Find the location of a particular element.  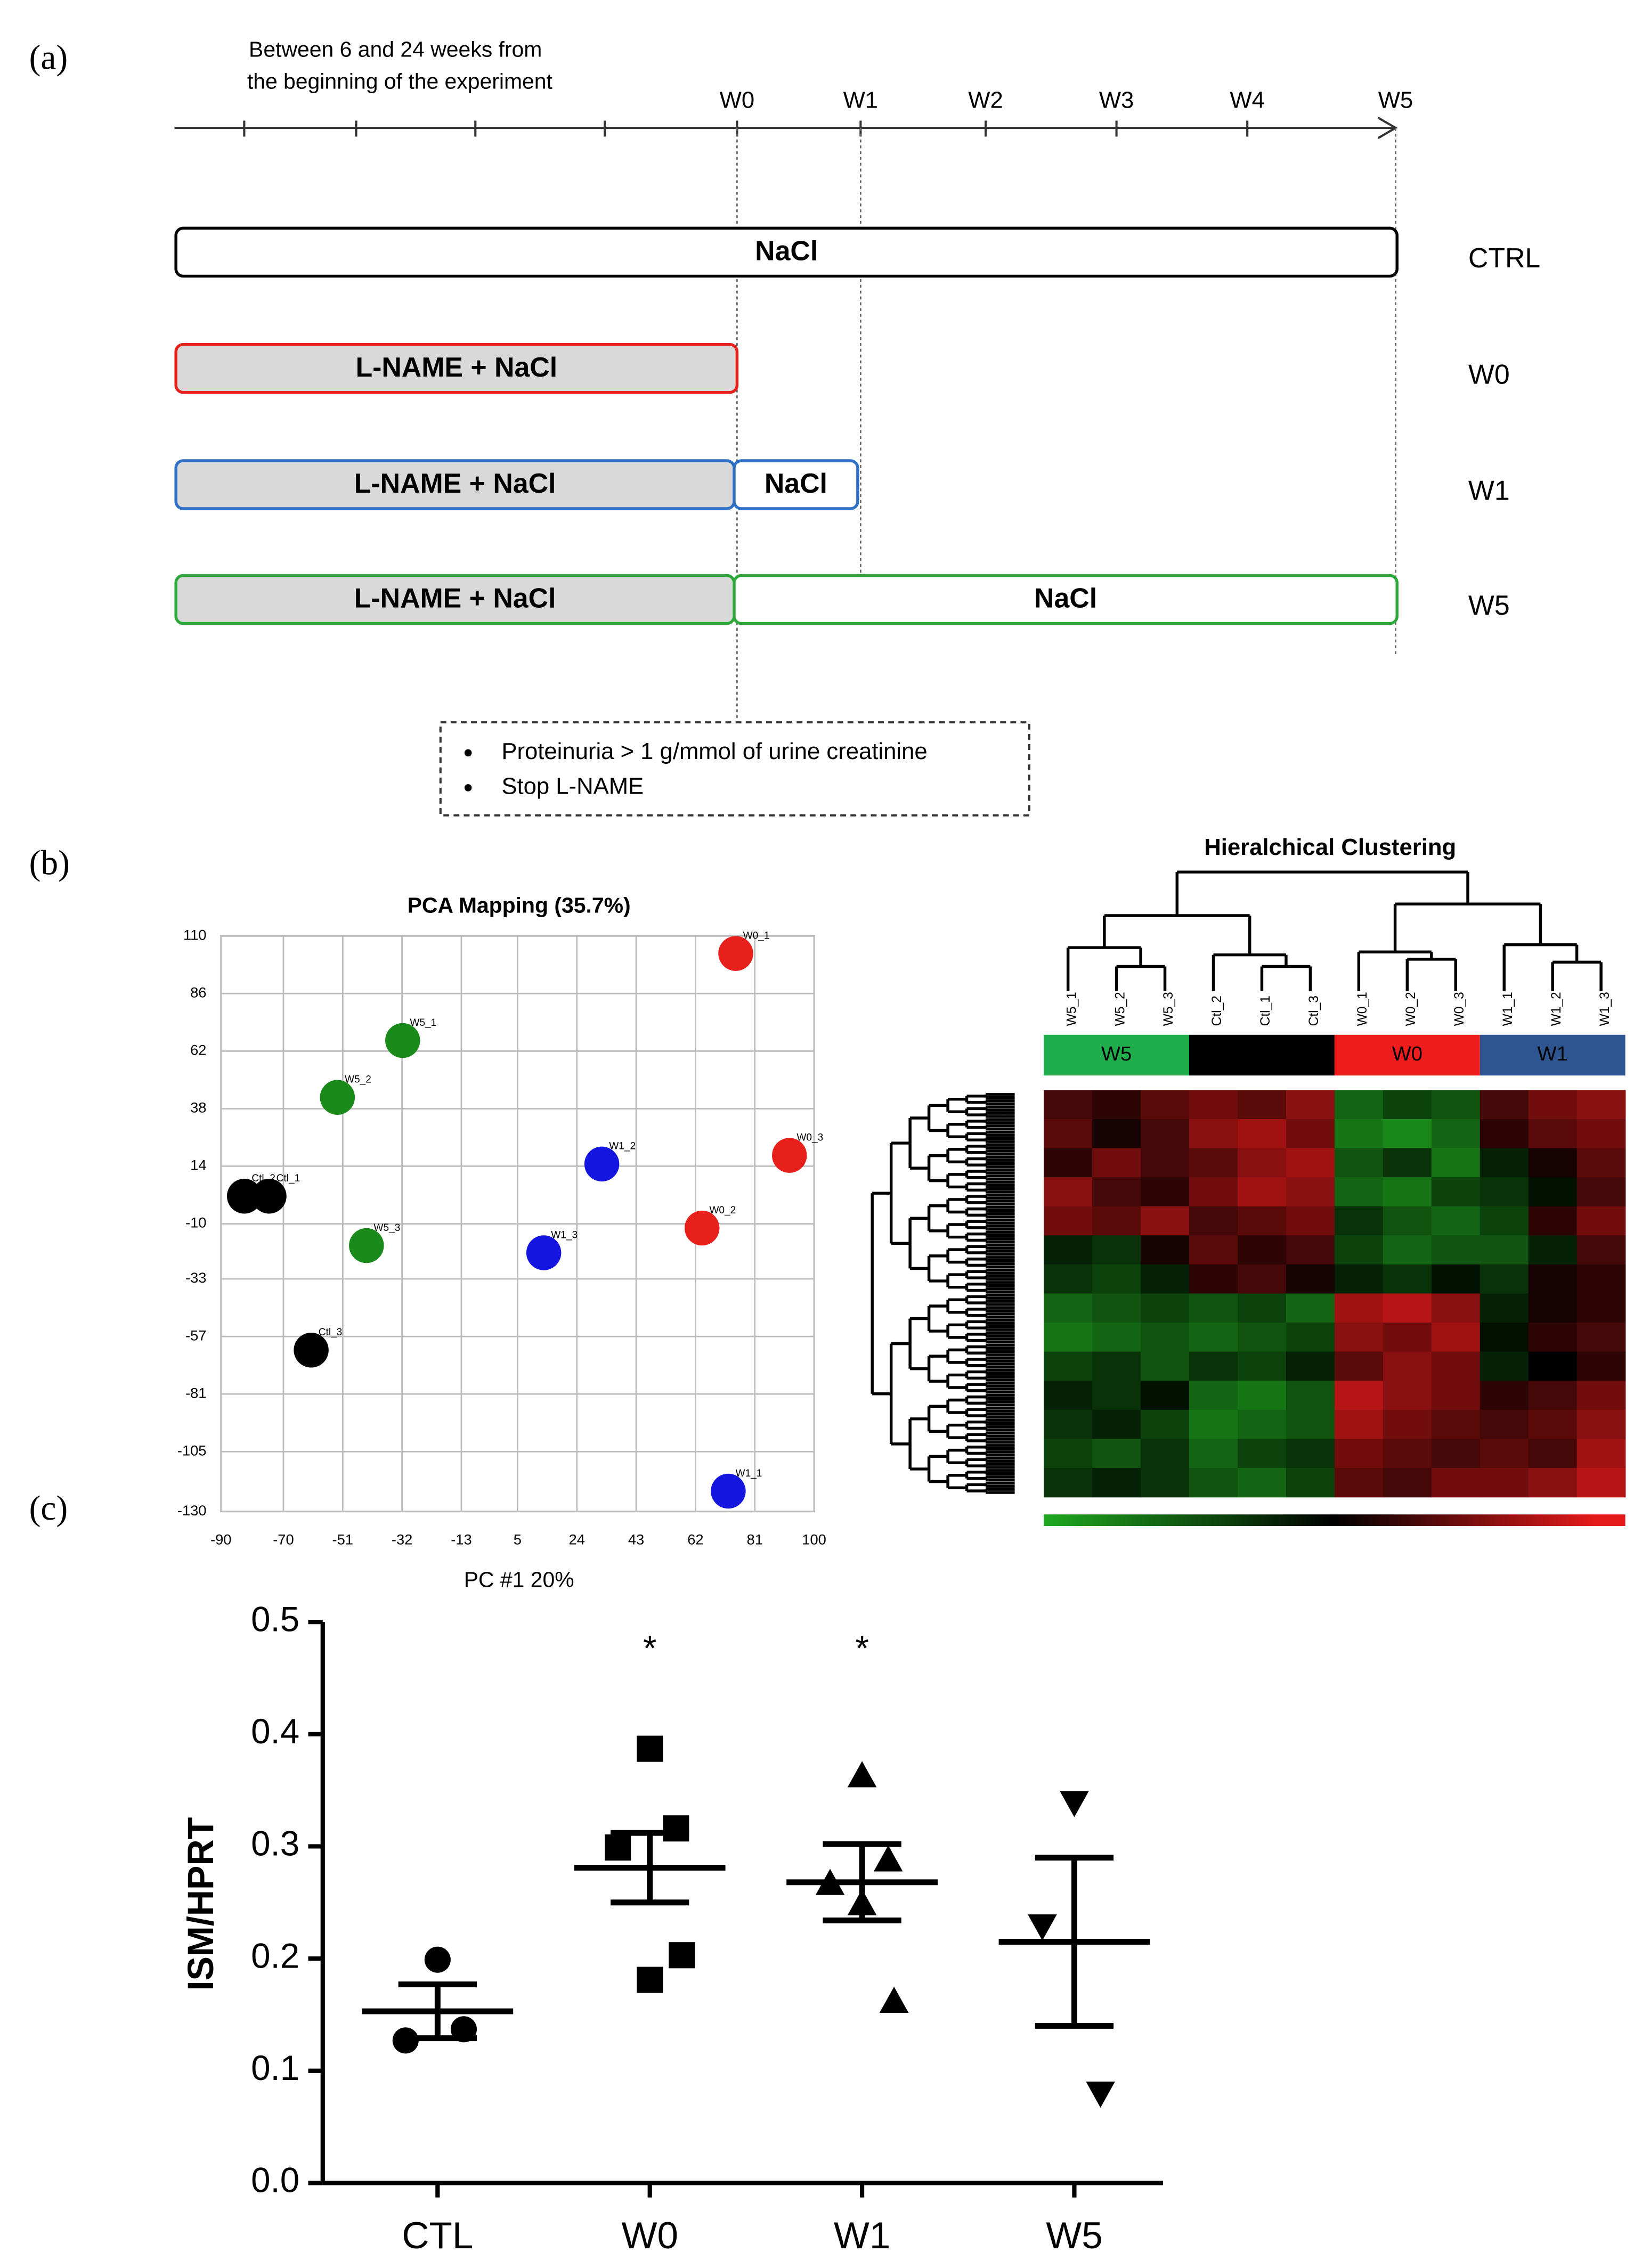

x-tick-label: 5 is located at coordinates (518, 1539).